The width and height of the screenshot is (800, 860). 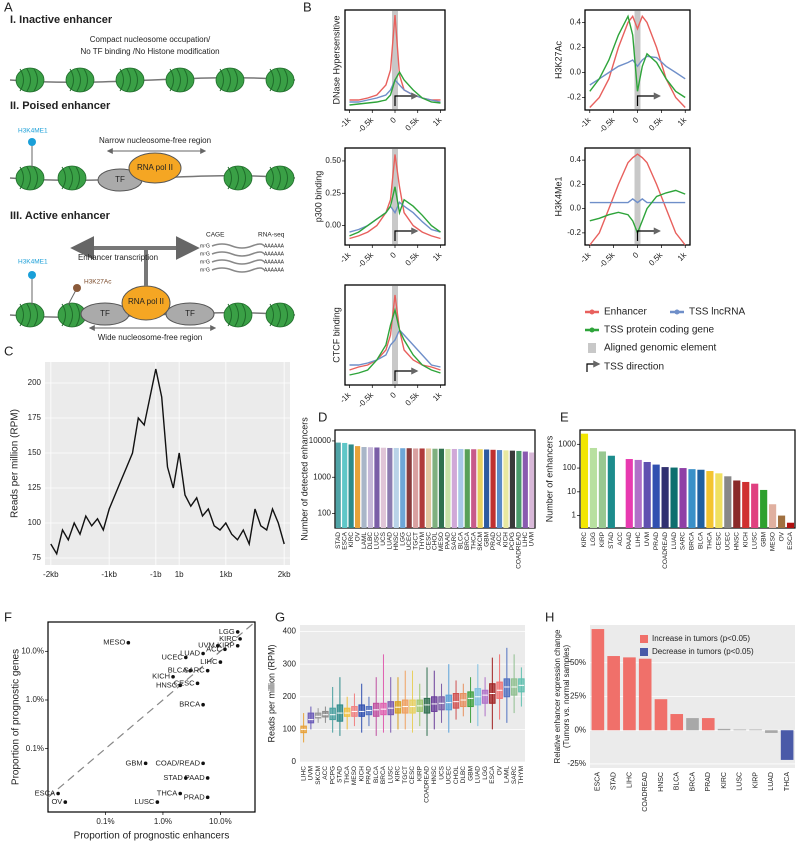 I want to click on polymerase, so click(x=155, y=168).